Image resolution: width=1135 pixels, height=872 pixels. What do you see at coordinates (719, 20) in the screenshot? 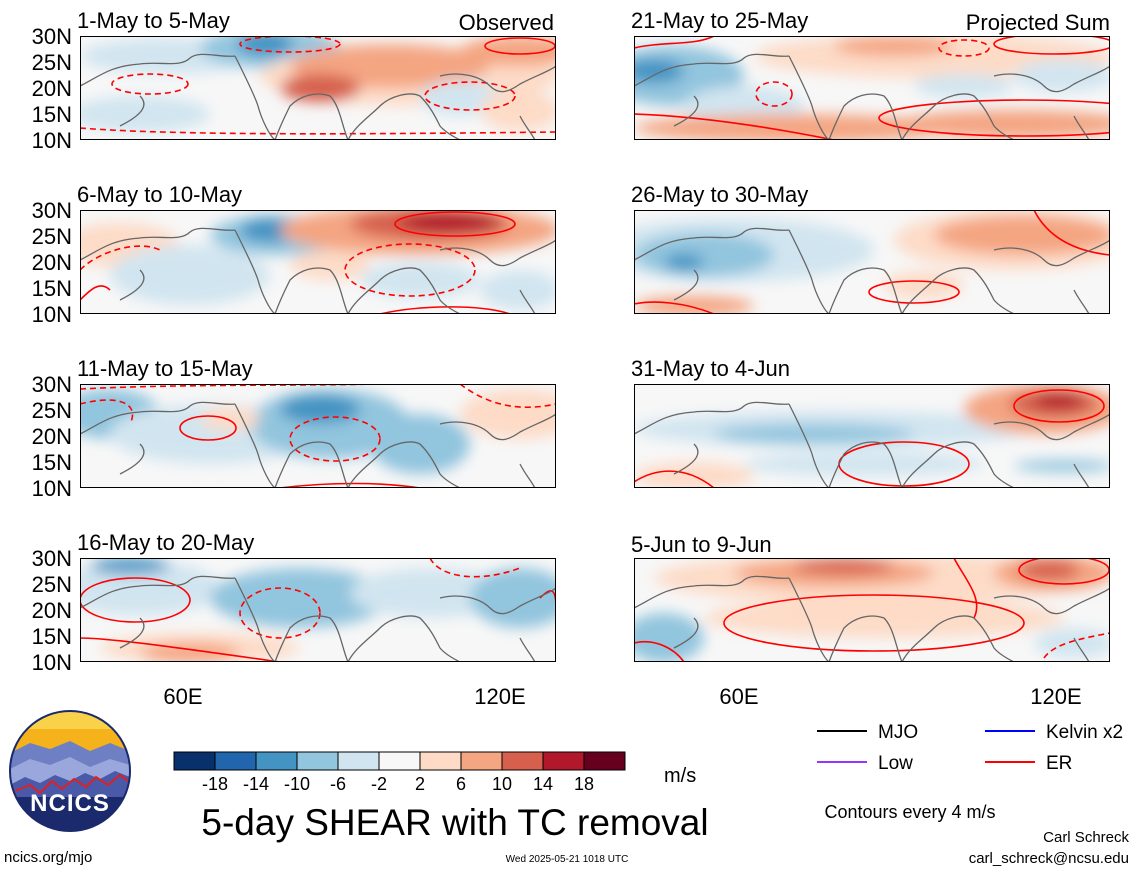
I see `panel-title: 21-May to 25-May` at bounding box center [719, 20].